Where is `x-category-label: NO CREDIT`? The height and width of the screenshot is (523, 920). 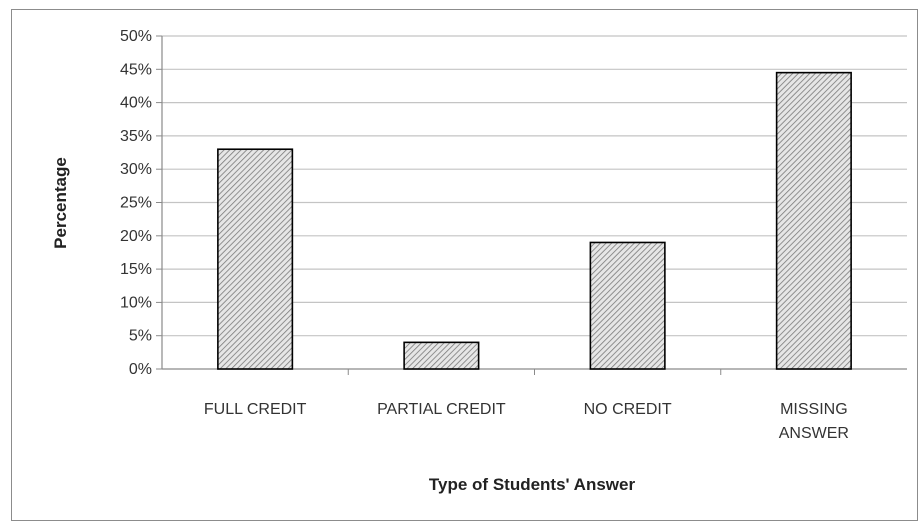
x-category-label: NO CREDIT is located at coordinates (628, 409).